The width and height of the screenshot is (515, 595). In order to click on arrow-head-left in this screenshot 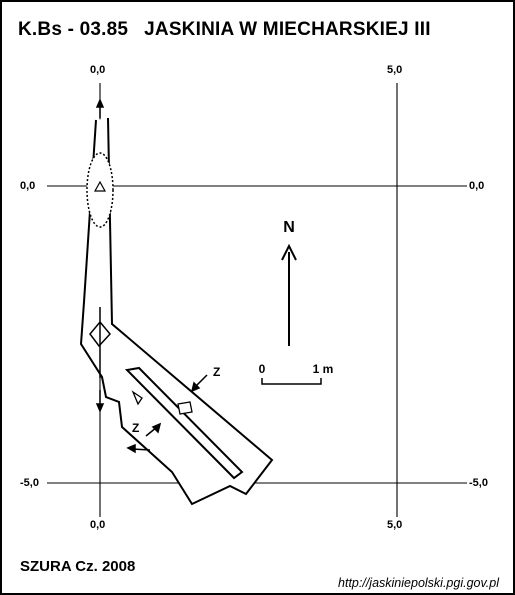, I will do `click(131, 448)`.